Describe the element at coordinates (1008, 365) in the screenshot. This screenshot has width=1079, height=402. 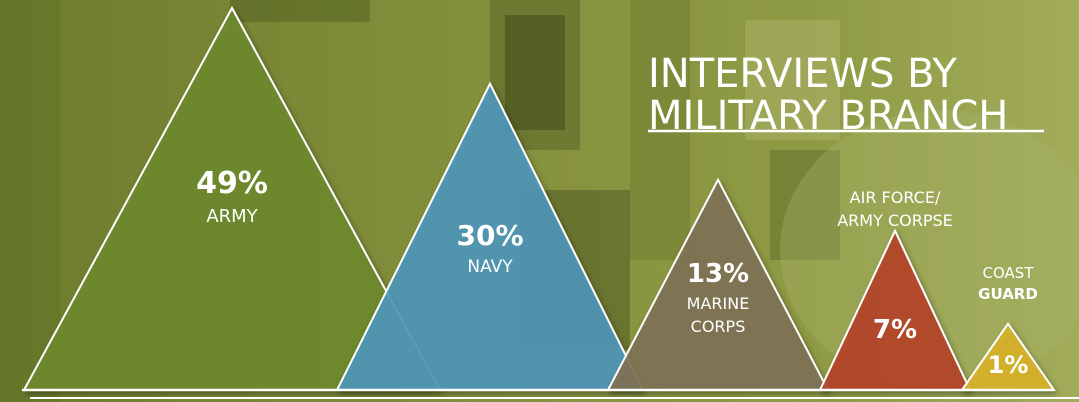
I see `value-label-coast-guard: 1%` at that location.